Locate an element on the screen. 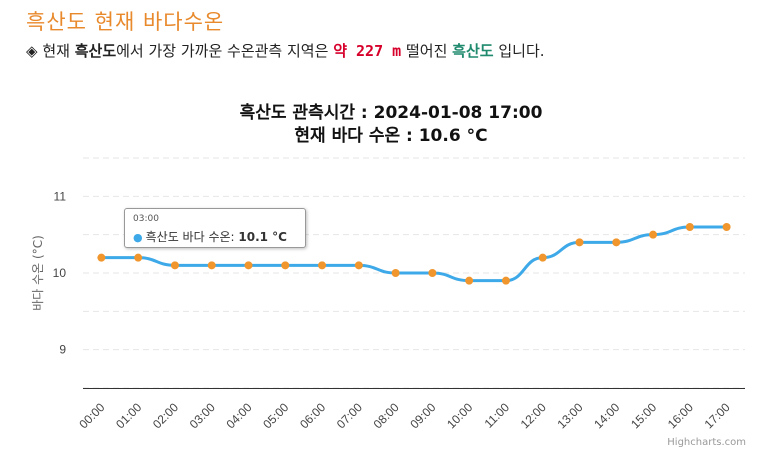 The width and height of the screenshot is (782, 466). x-tick-label: 04:00 is located at coordinates (238, 415).